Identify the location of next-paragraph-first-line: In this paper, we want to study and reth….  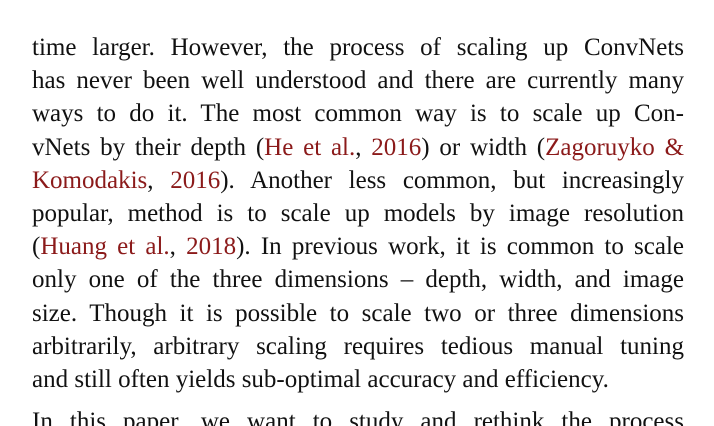
(358, 417).